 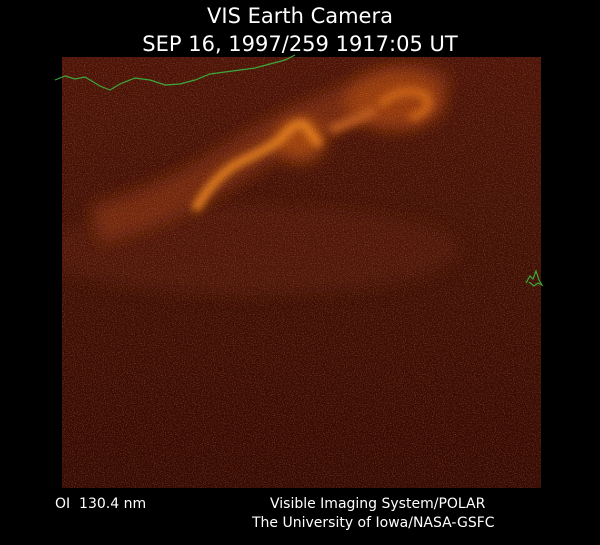 I want to click on title: VIS Earth Camera, so click(x=300, y=16).